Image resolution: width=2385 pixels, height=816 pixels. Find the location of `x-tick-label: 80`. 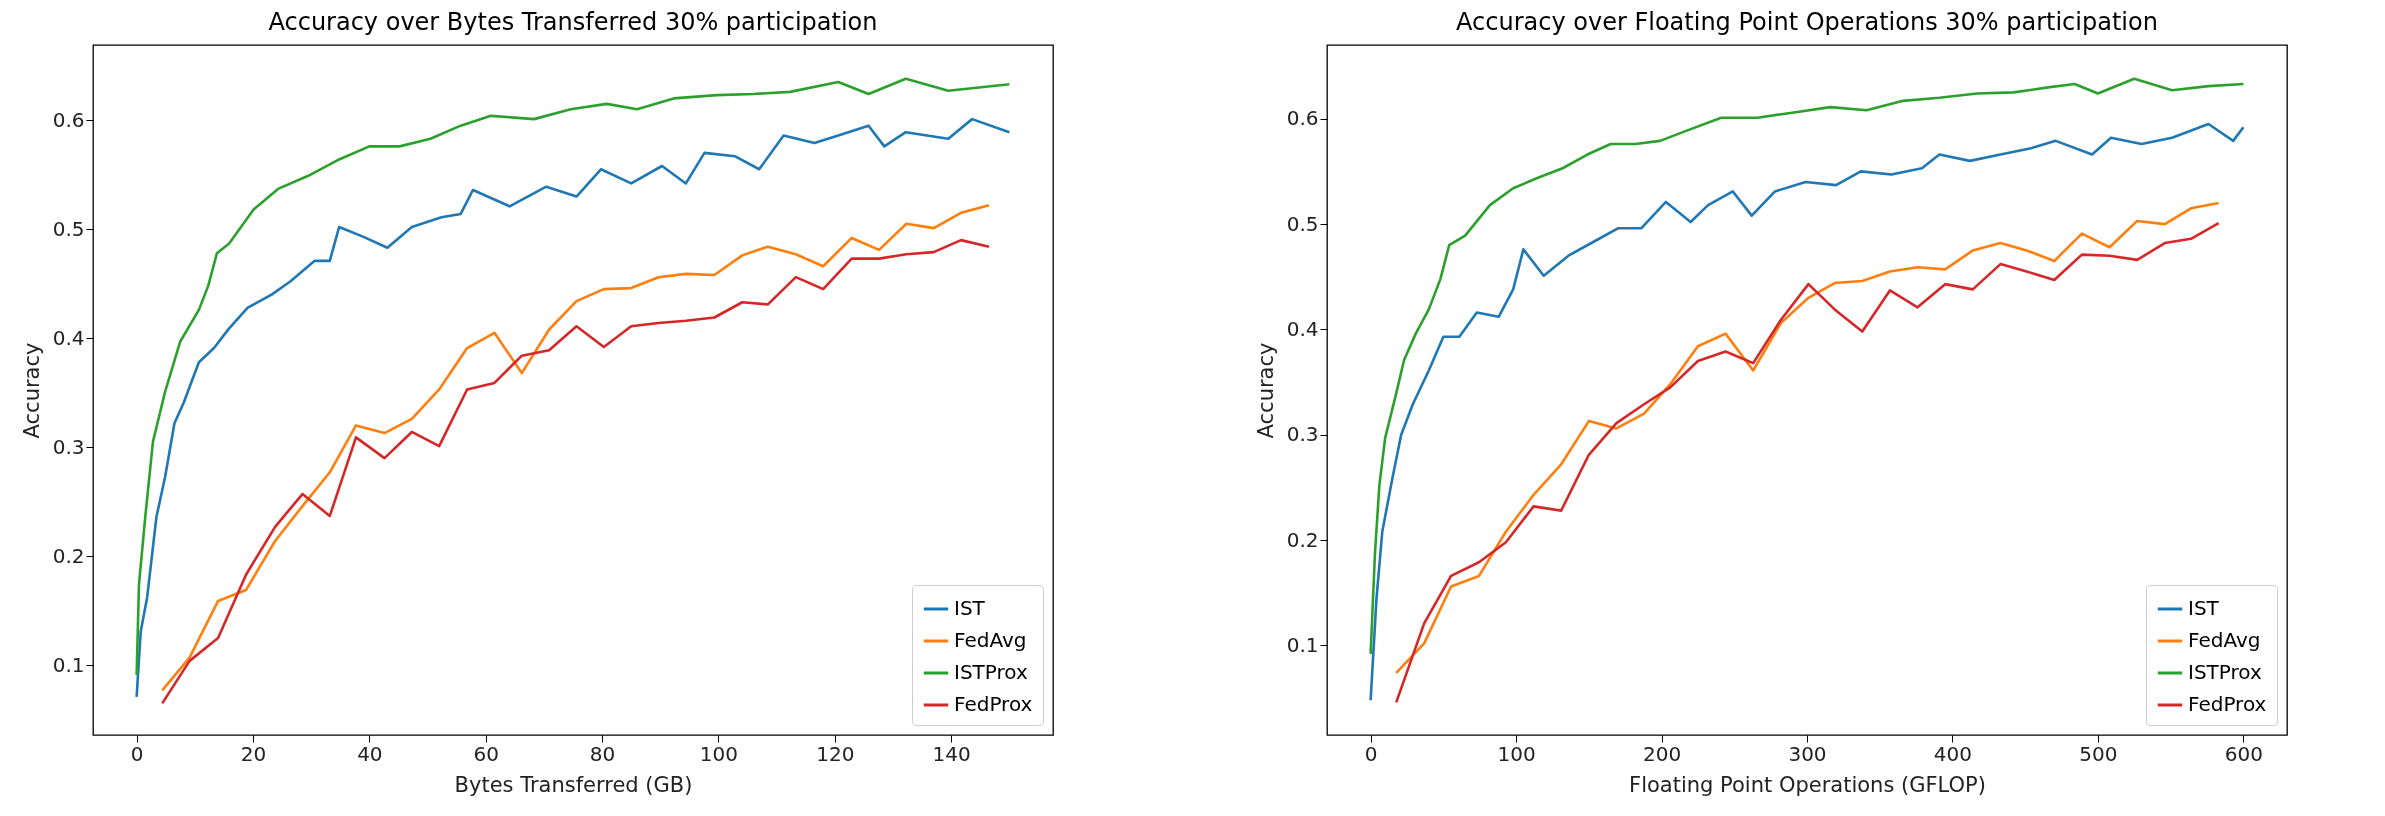

x-tick-label: 80 is located at coordinates (602, 753).